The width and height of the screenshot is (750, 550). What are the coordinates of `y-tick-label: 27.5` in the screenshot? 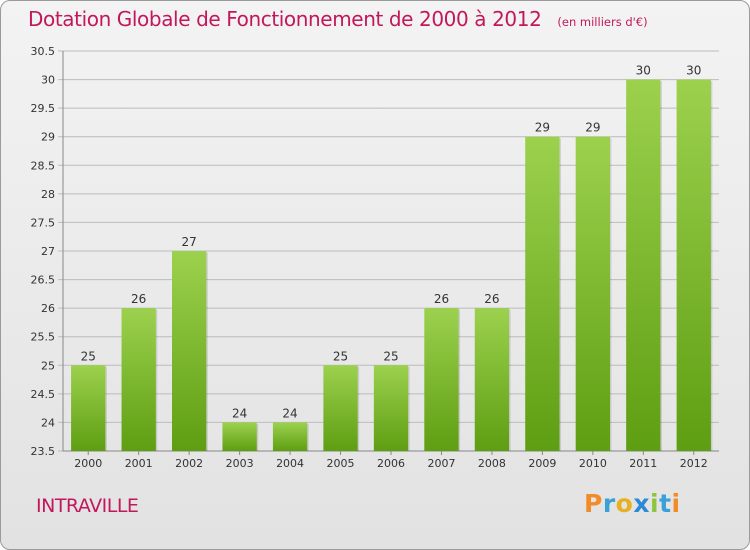 It's located at (43, 222).